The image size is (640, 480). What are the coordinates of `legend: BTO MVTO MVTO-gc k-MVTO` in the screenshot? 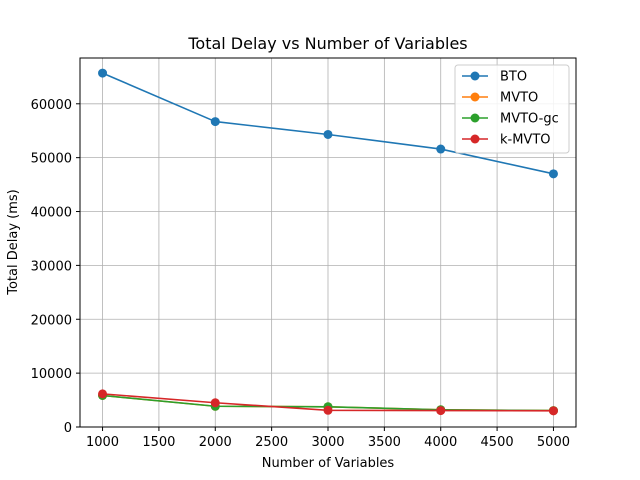 It's located at (512, 109).